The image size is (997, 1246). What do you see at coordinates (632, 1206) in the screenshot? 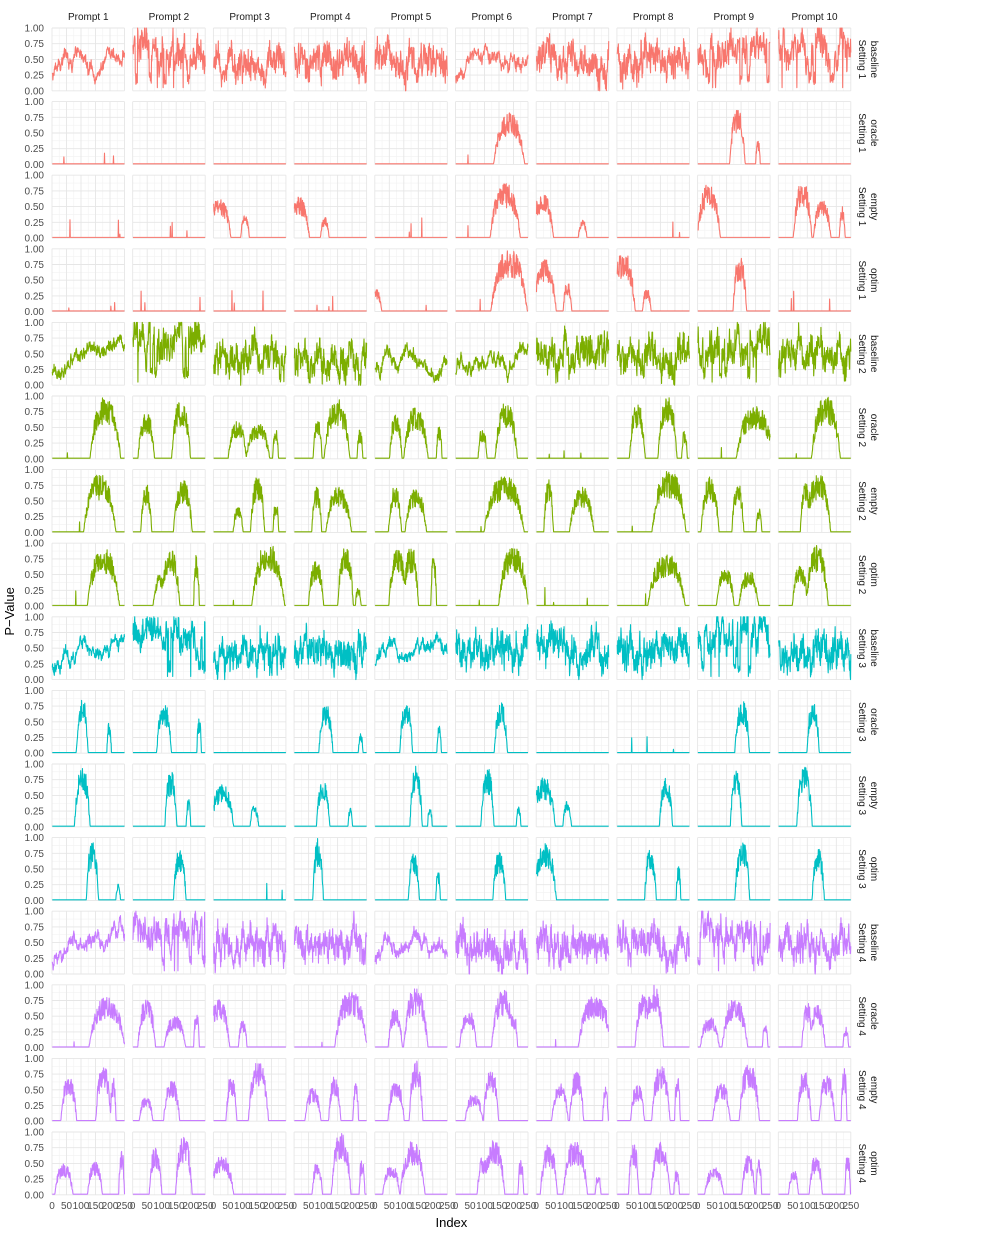
I see `x-tick-label: 50` at bounding box center [632, 1206].